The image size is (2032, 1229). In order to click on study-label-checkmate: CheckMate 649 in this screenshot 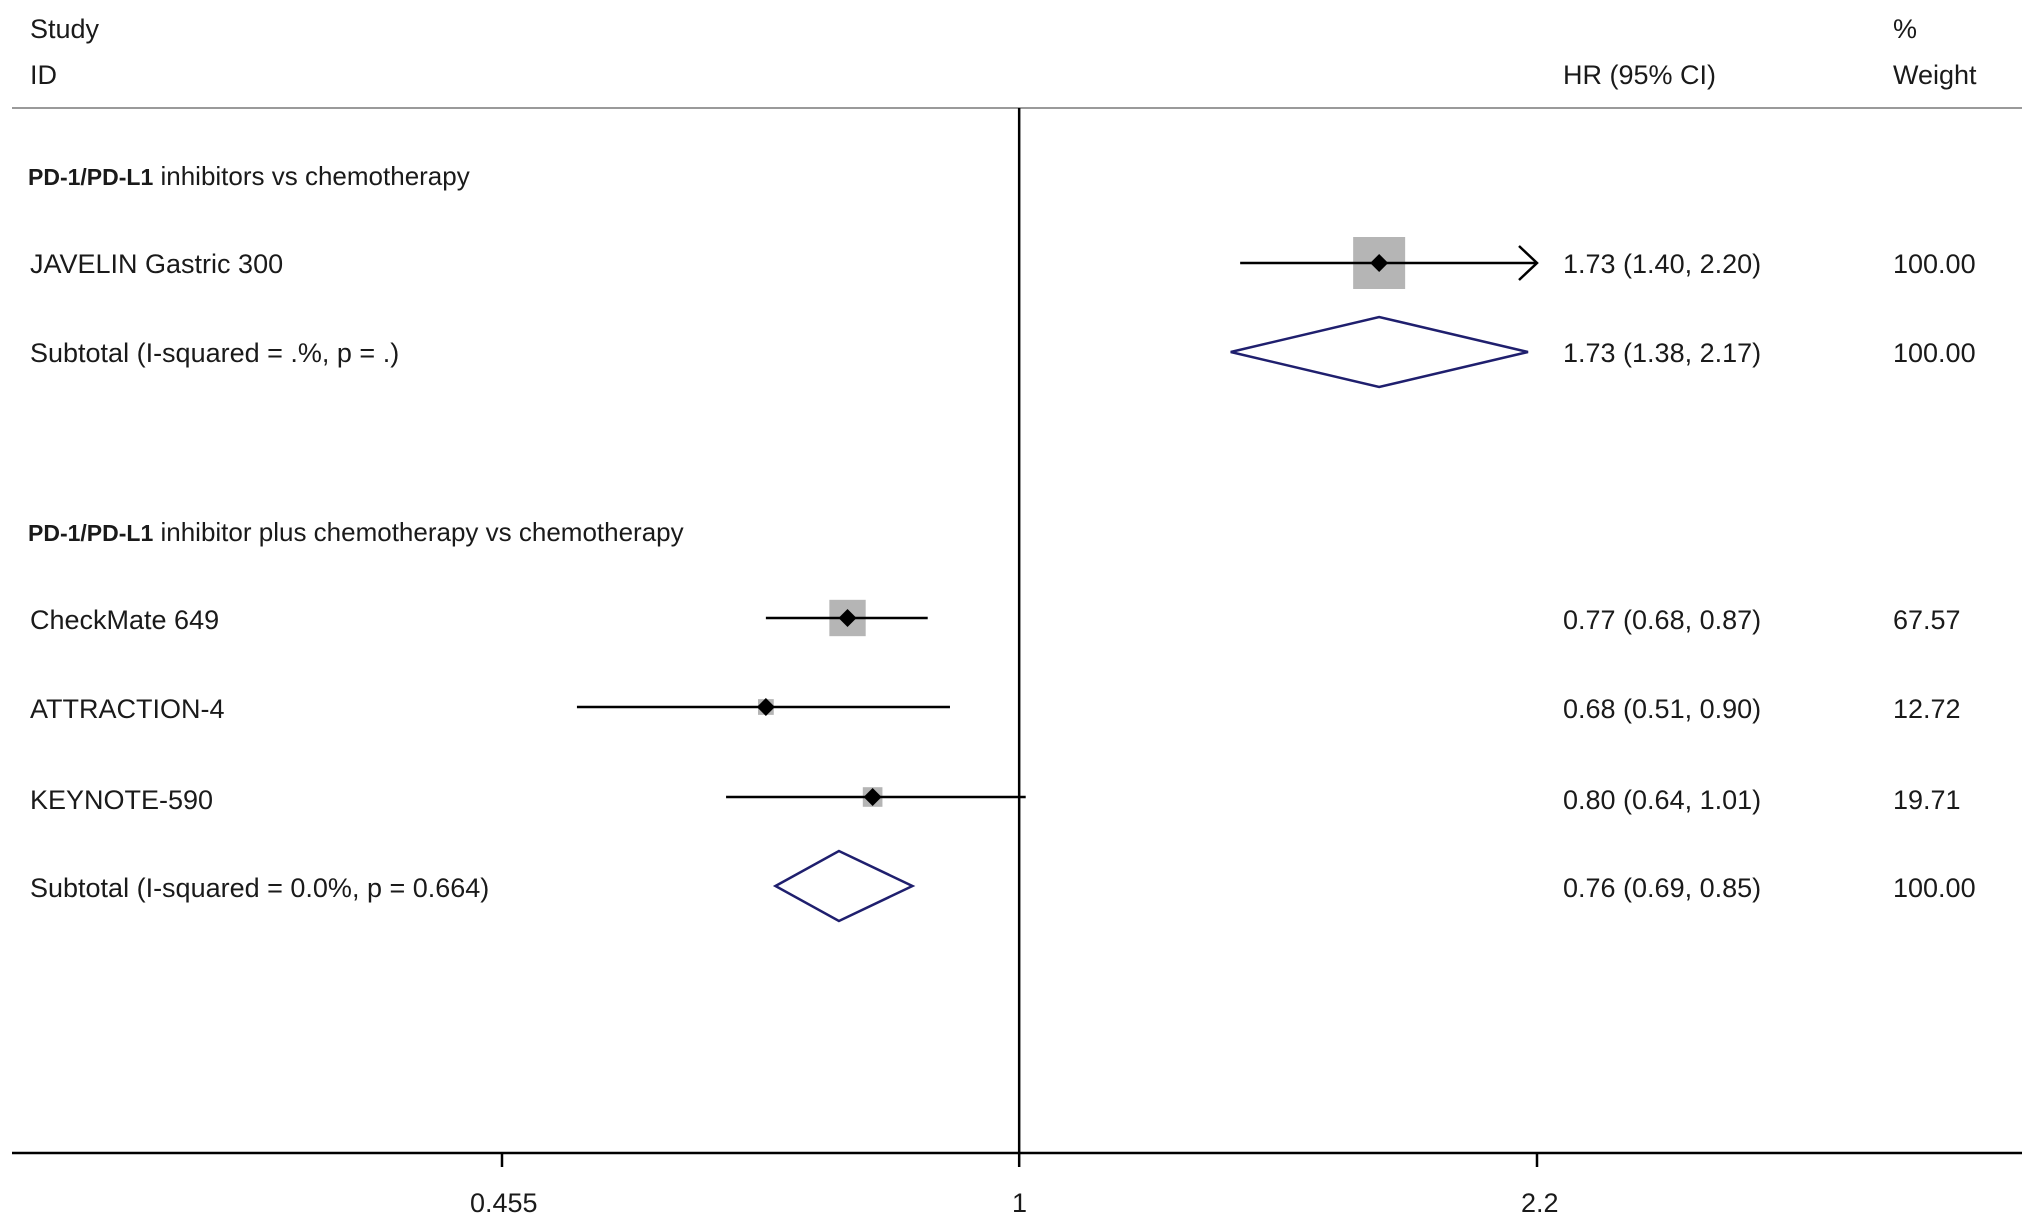, I will do `click(125, 620)`.